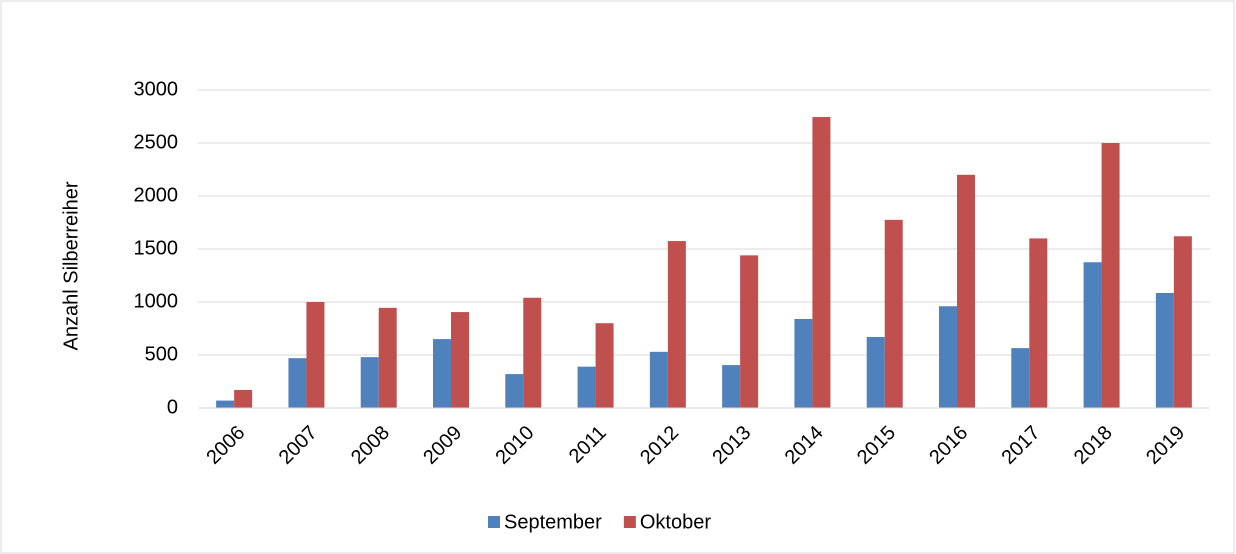 The image size is (1236, 554). I want to click on y-tick-label: 1500, so click(156, 248).